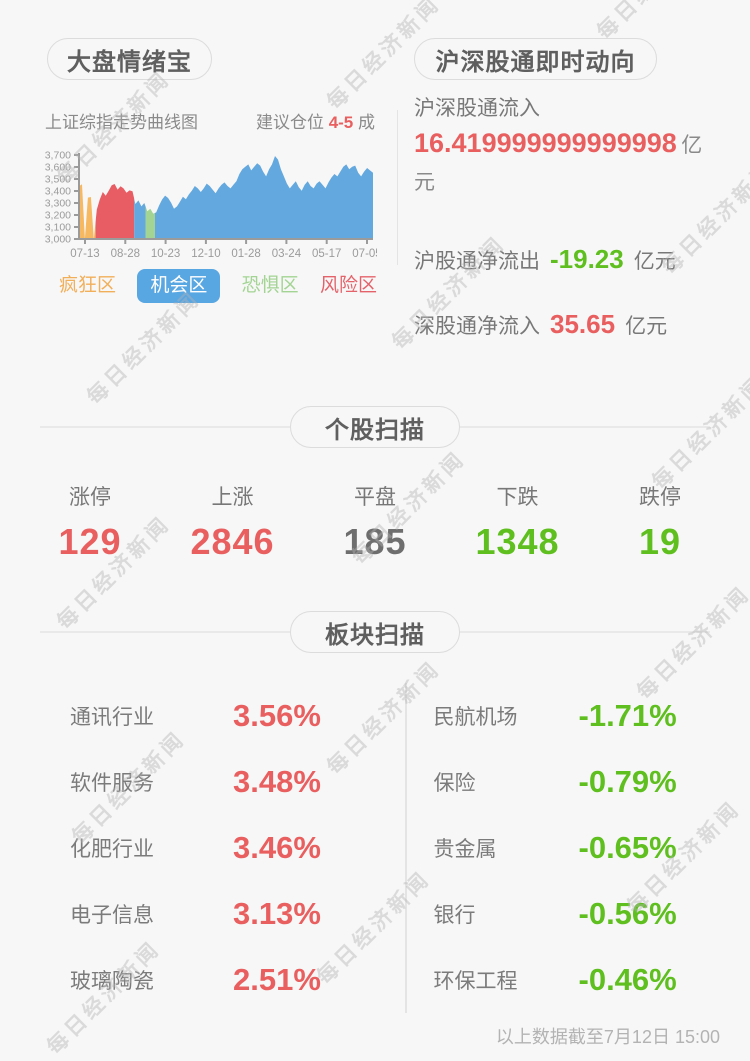 The height and width of the screenshot is (1061, 750). What do you see at coordinates (121, 122) in the screenshot?
I see `chart-label: 上证综指走势曲线图` at bounding box center [121, 122].